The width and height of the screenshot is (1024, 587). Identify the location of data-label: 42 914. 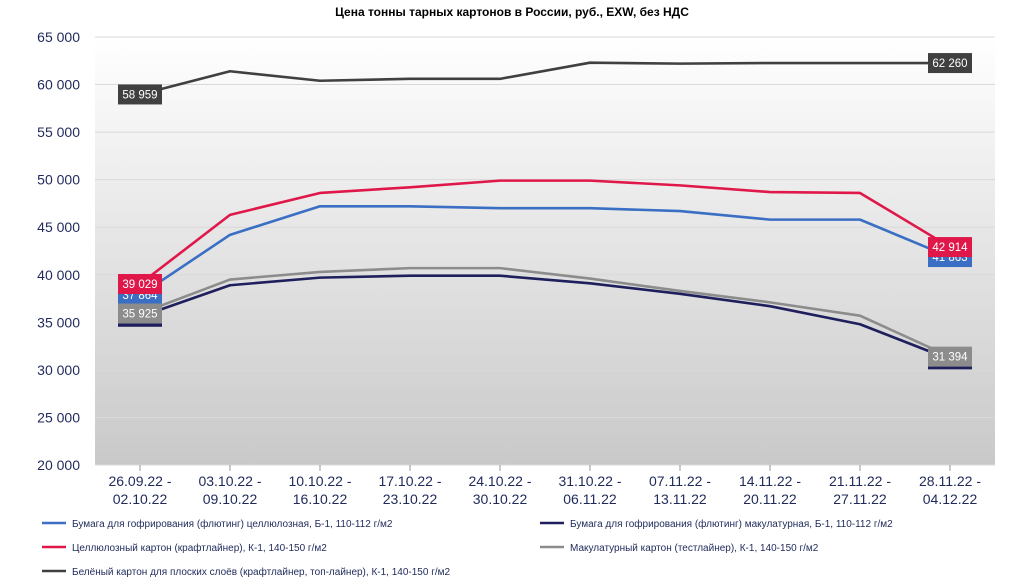
(950, 247).